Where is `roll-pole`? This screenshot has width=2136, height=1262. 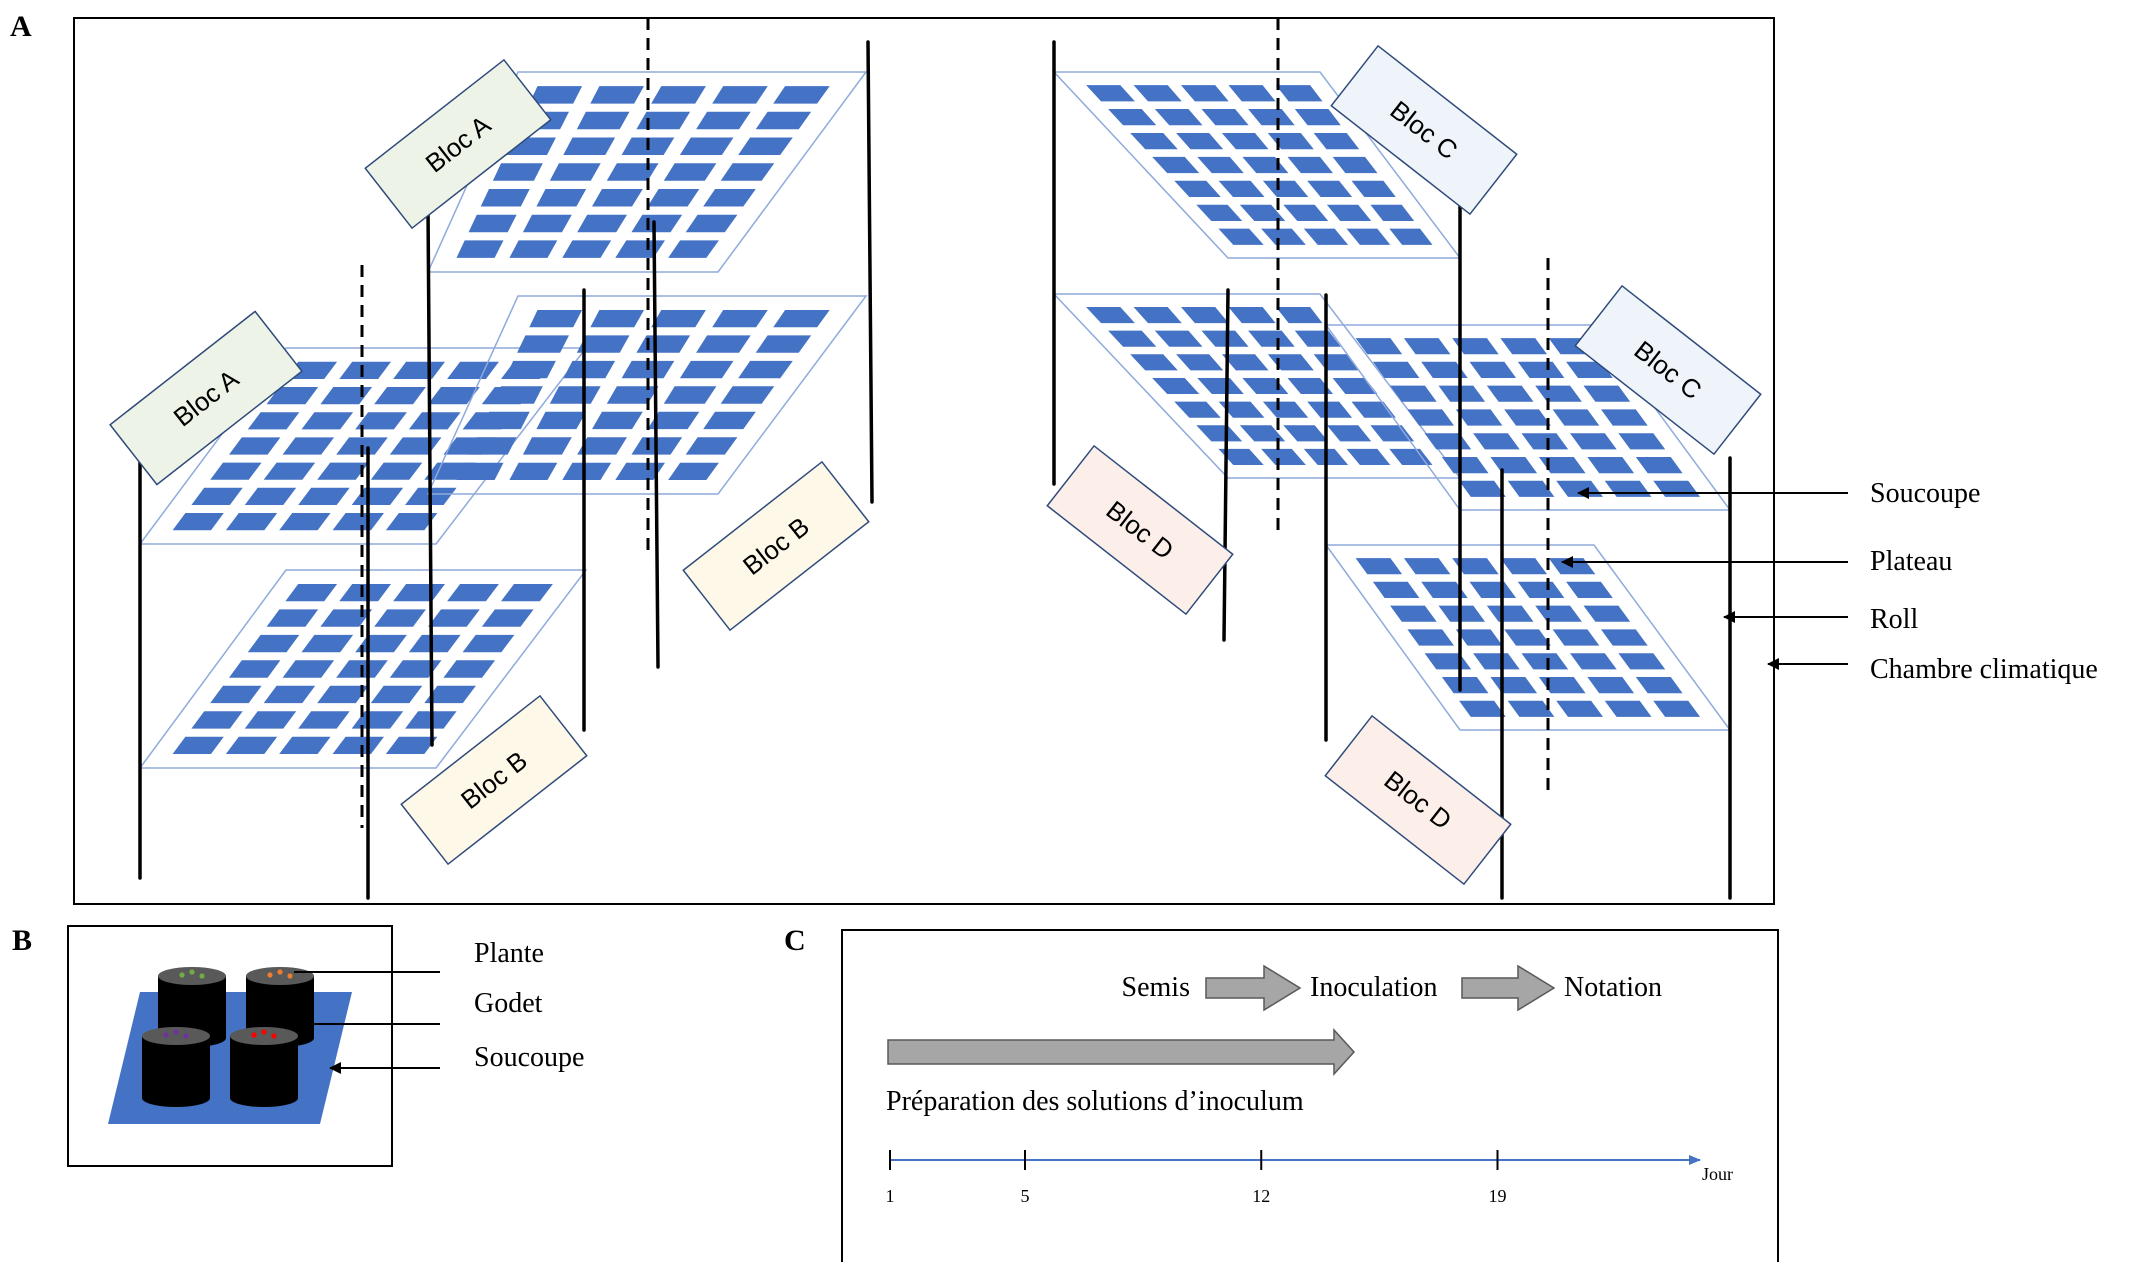
roll-pole is located at coordinates (656, 444).